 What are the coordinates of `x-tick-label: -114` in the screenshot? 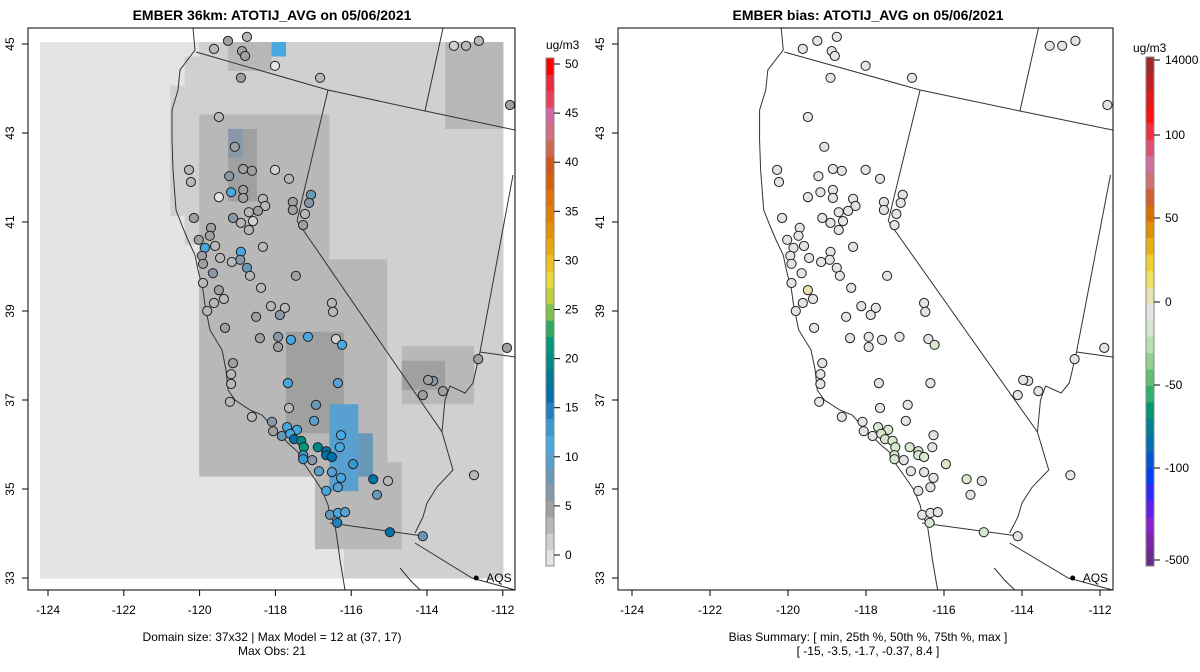 It's located at (1021, 610).